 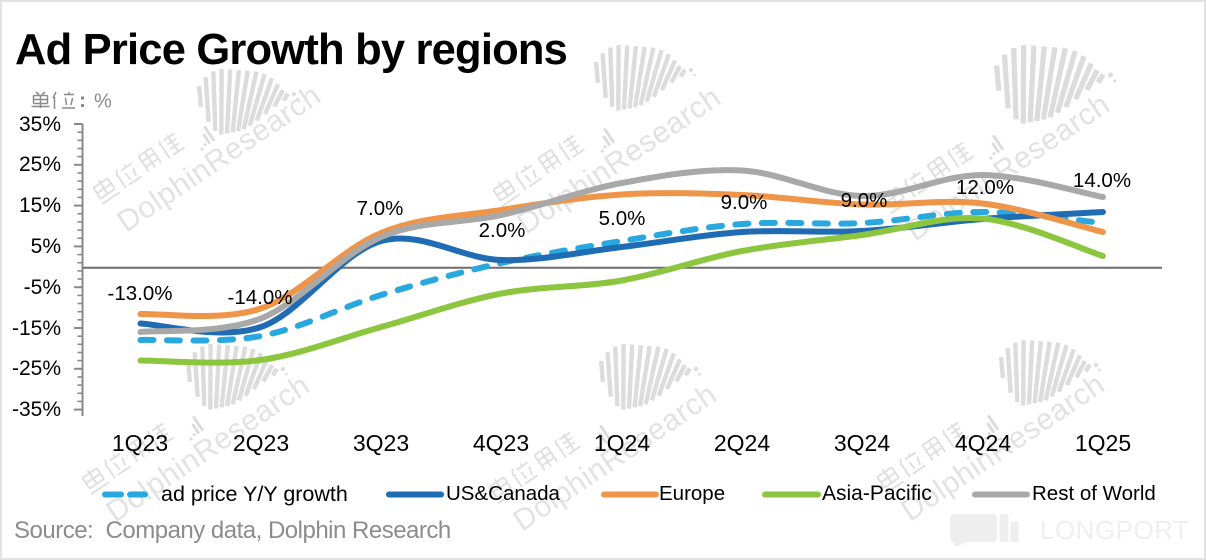 I want to click on svg-text: LONGPORT, so click(x=1114, y=530).